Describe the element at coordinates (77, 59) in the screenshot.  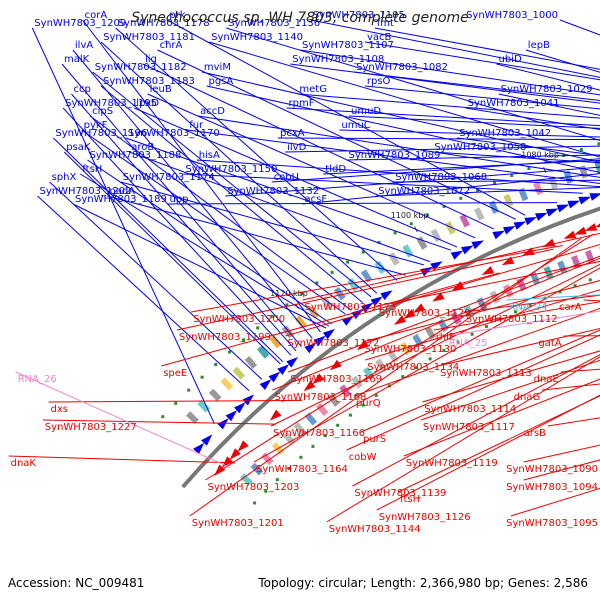
I see `forward-gene-label: malK` at that location.